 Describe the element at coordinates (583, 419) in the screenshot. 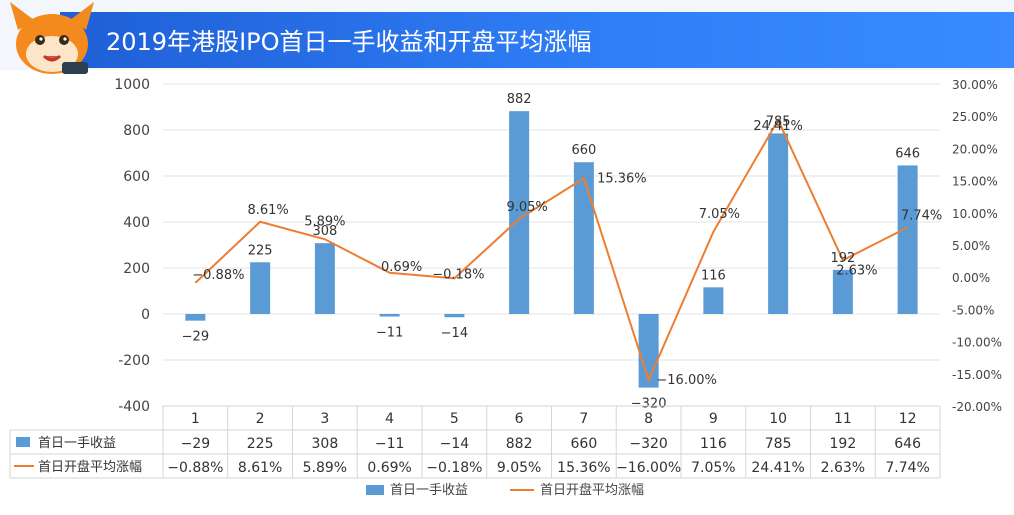

I see `category-label: 7` at that location.